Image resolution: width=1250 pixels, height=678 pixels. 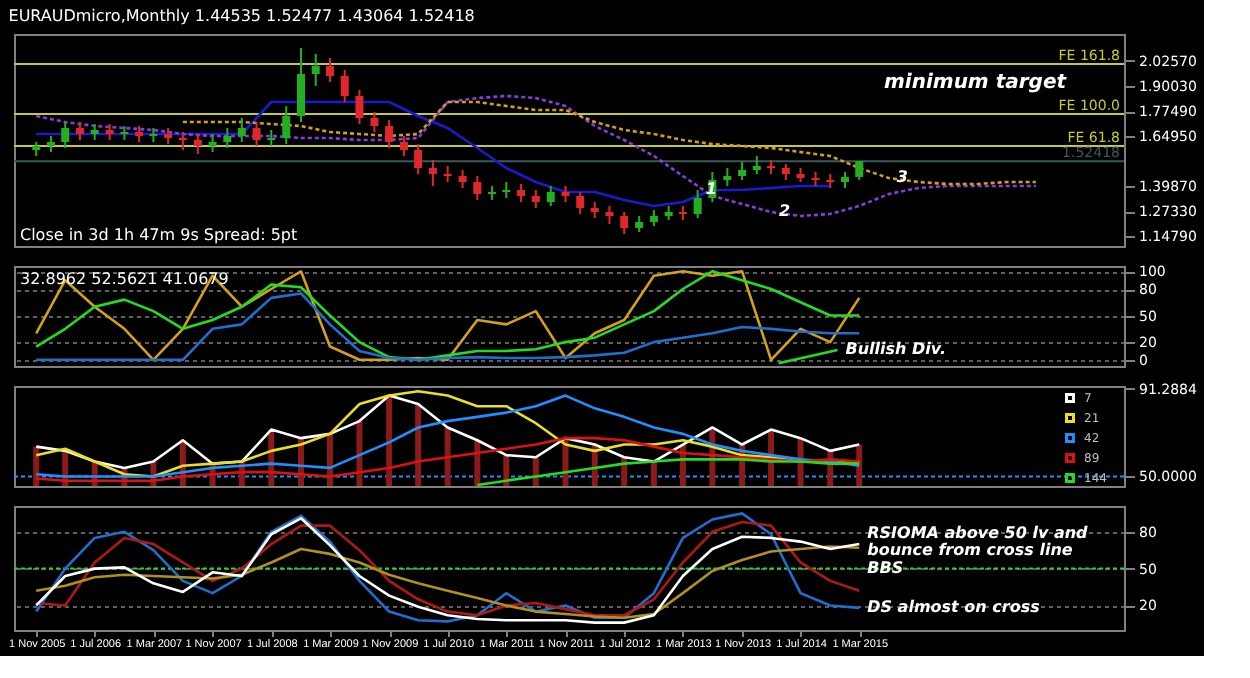 What do you see at coordinates (902, 177) in the screenshot?
I see `annotation: 3` at bounding box center [902, 177].